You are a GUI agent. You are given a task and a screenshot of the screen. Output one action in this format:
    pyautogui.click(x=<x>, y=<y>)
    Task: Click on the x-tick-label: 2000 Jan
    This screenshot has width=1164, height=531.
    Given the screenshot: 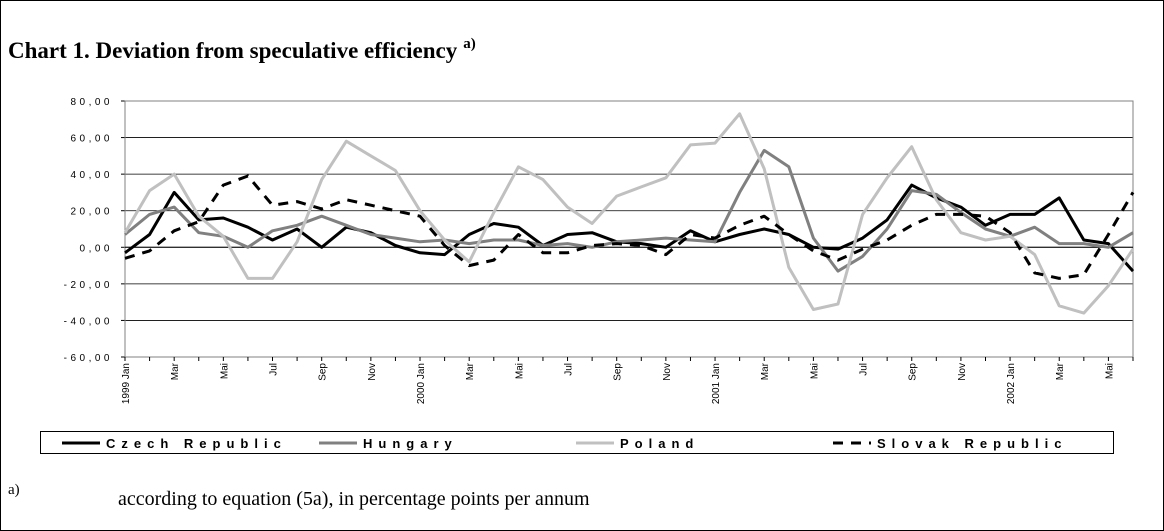 What is the action you would take?
    pyautogui.click(x=421, y=383)
    